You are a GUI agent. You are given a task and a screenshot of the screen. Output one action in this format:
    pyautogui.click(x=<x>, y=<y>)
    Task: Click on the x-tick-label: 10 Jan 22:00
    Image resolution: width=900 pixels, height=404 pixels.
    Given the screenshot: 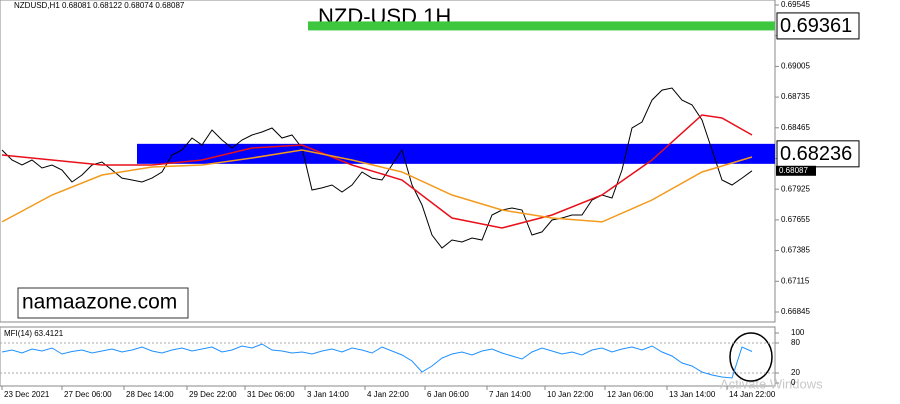 What is the action you would take?
    pyautogui.click(x=570, y=394)
    